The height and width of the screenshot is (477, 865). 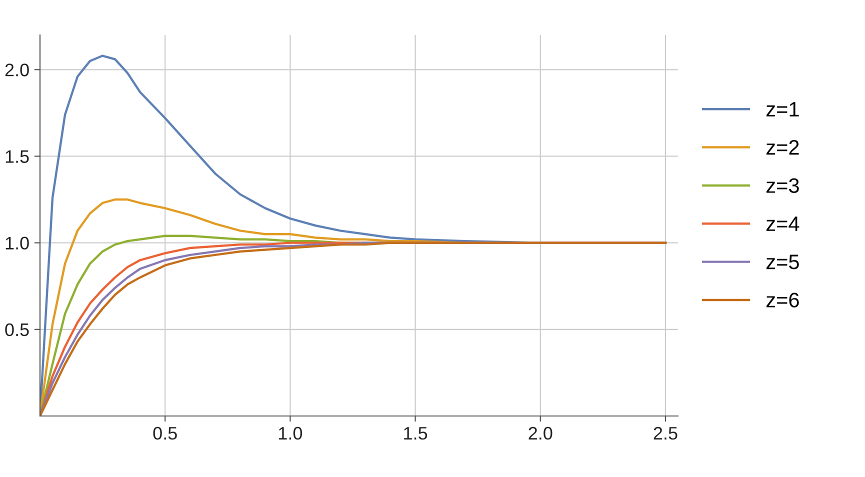 I want to click on y-tick-label: 1.0, so click(x=17, y=243).